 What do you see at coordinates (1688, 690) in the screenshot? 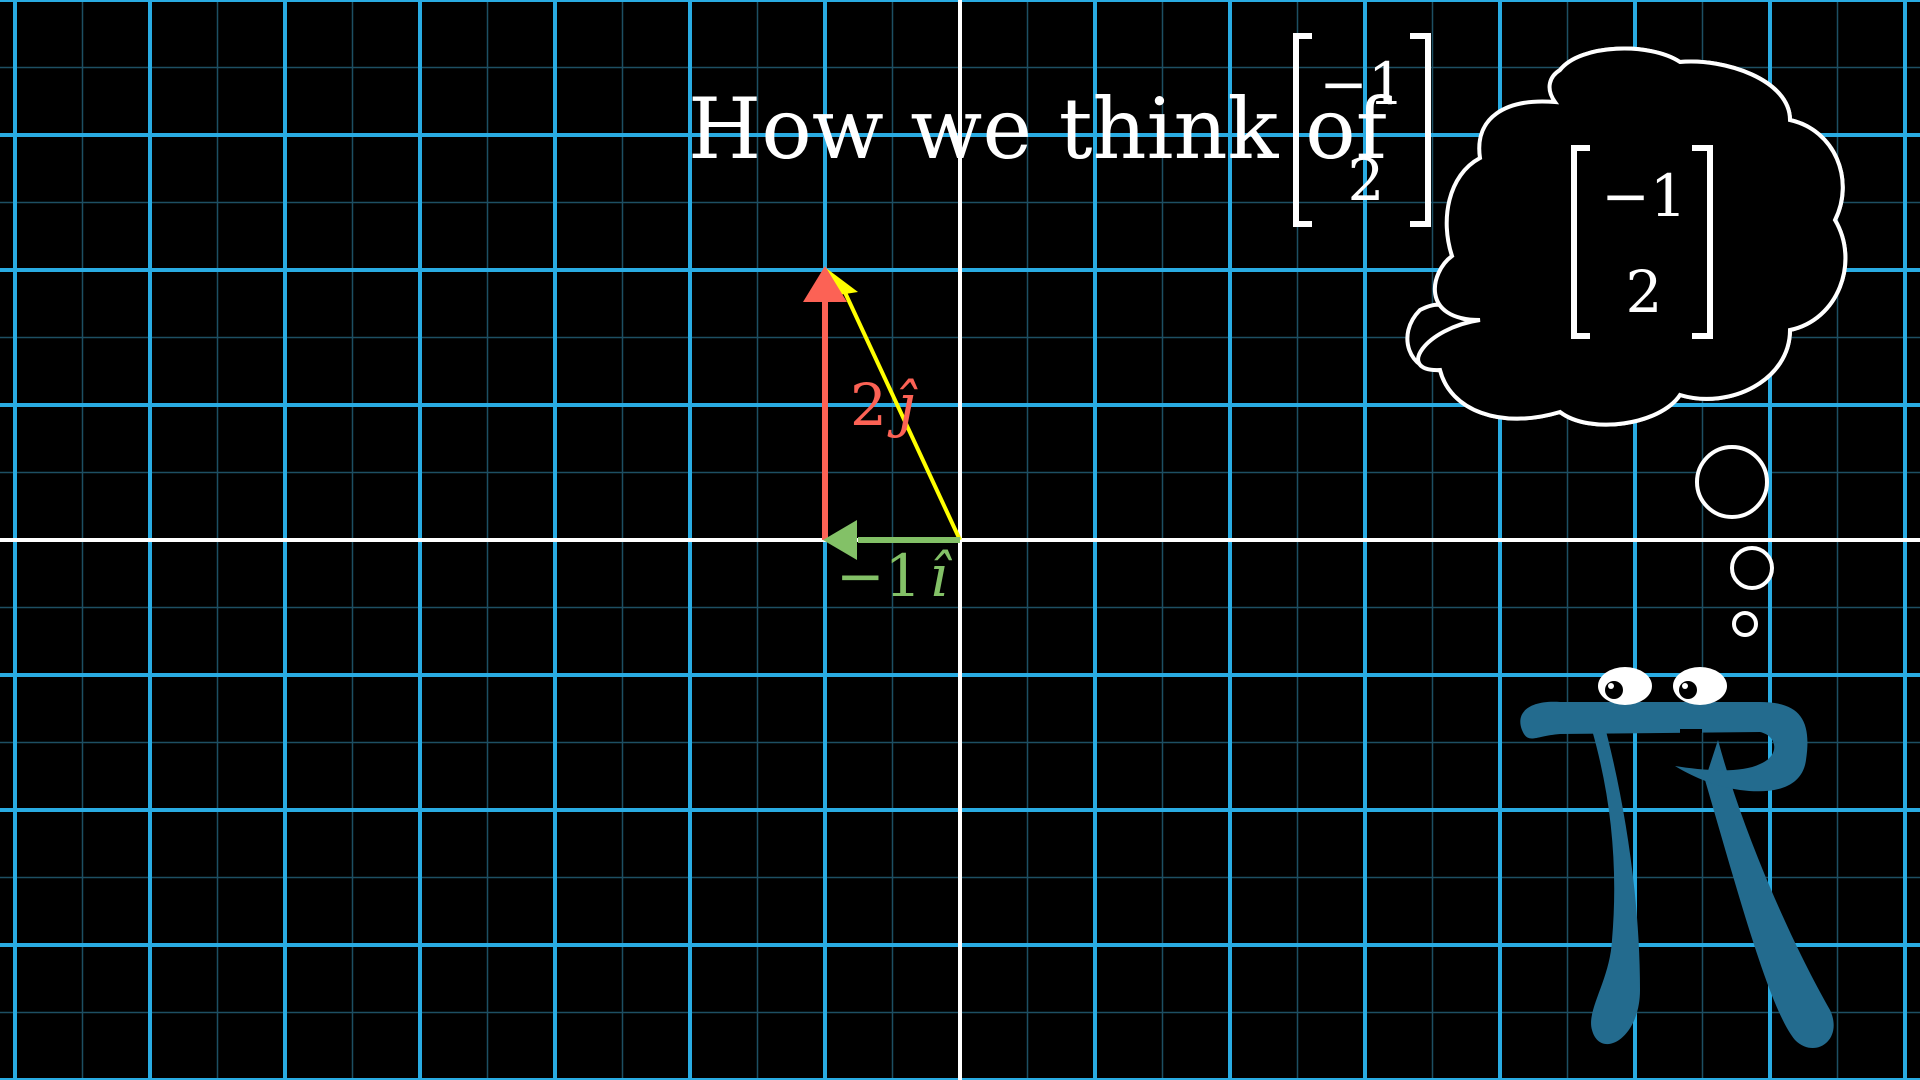
I see `pi-right-pupil` at bounding box center [1688, 690].